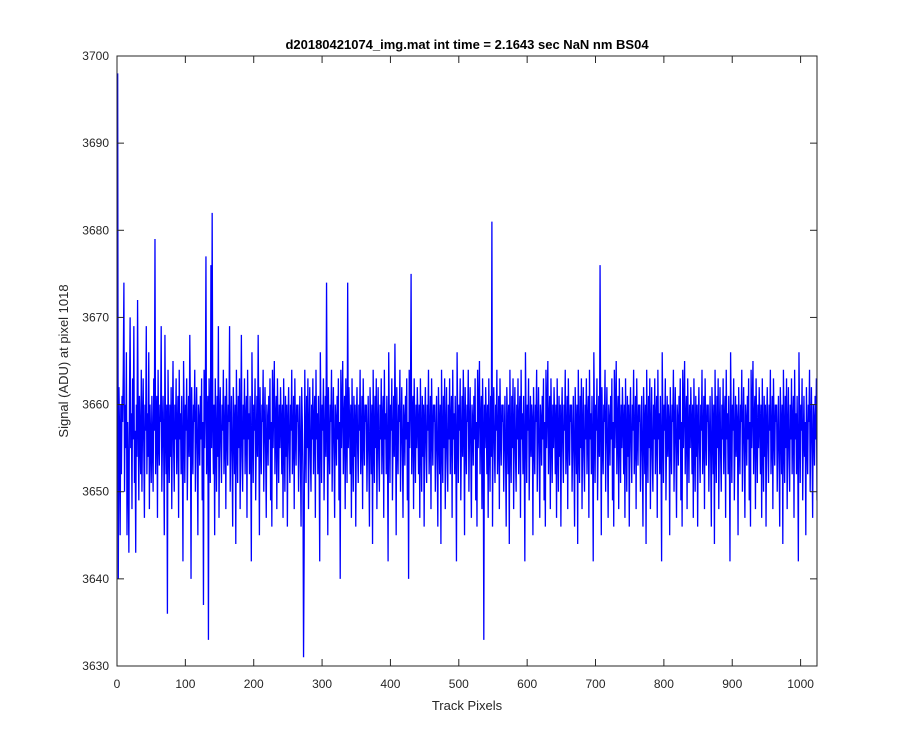 This screenshot has width=900, height=750. I want to click on x-tick-label: 800, so click(664, 684).